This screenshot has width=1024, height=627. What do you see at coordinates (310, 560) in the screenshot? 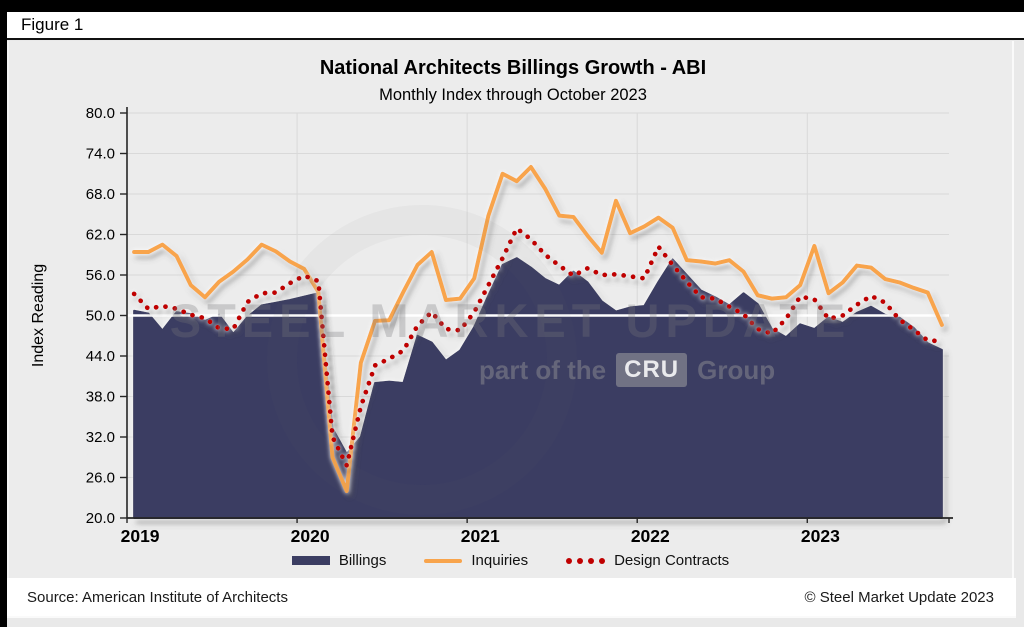
I see `legend-swatch-billings` at bounding box center [310, 560].